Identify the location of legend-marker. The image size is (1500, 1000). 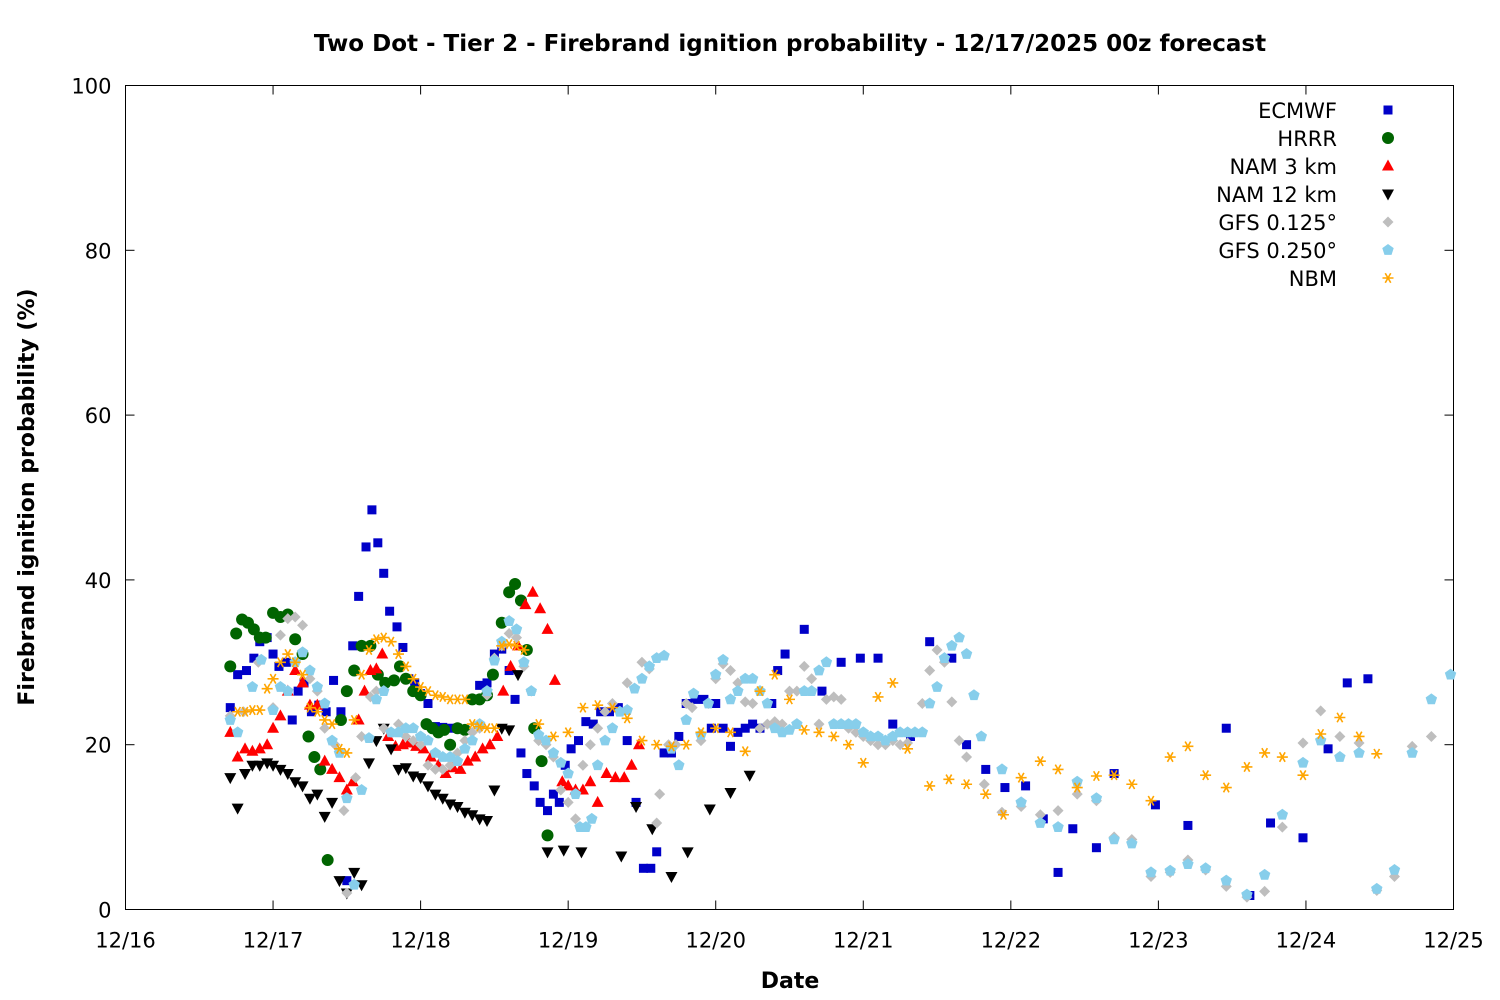
(1388, 222).